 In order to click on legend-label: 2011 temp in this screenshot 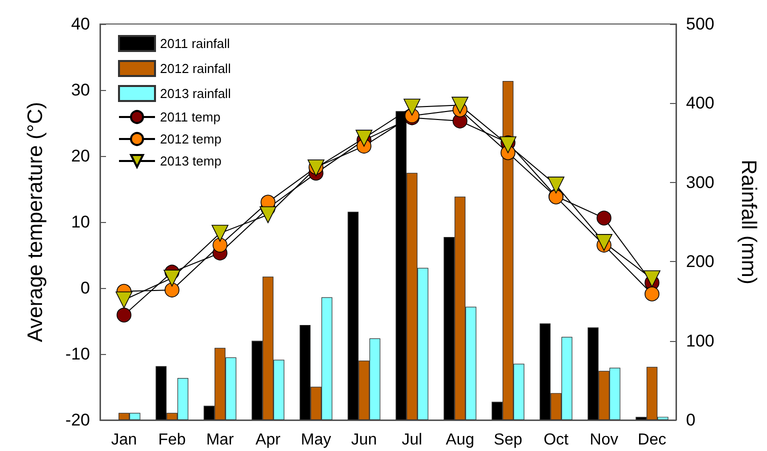, I will do `click(190, 117)`.